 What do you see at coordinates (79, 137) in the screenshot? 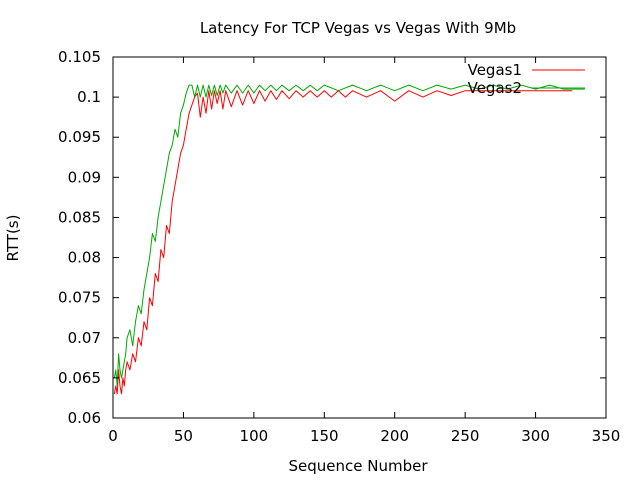
I see `y-tick-label: 0.095` at bounding box center [79, 137].